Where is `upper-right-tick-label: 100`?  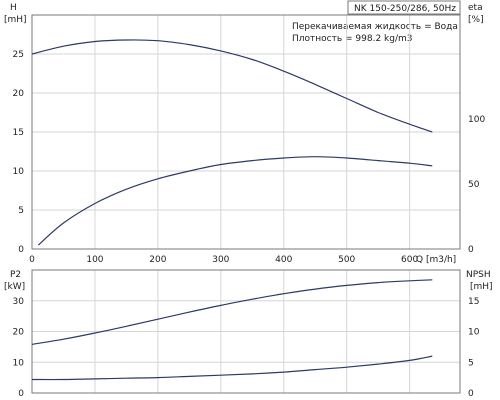 upper-right-tick-label: 100 is located at coordinates (476, 120).